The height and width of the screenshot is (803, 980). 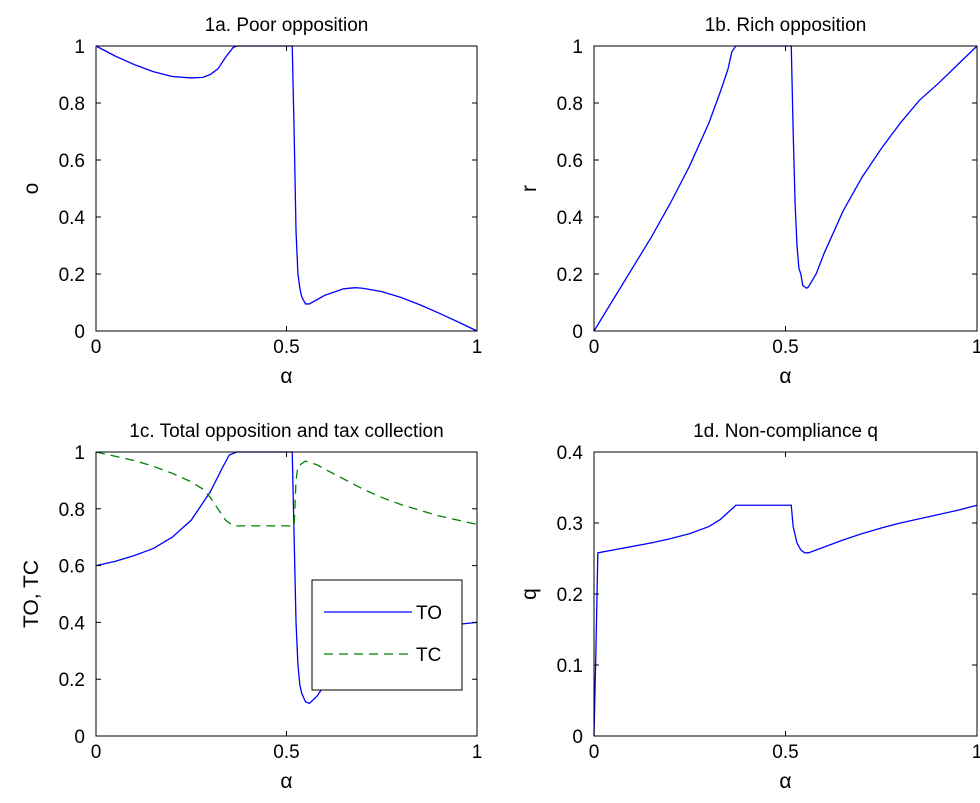 What do you see at coordinates (286, 489) in the screenshot?
I see `series-line-tc` at bounding box center [286, 489].